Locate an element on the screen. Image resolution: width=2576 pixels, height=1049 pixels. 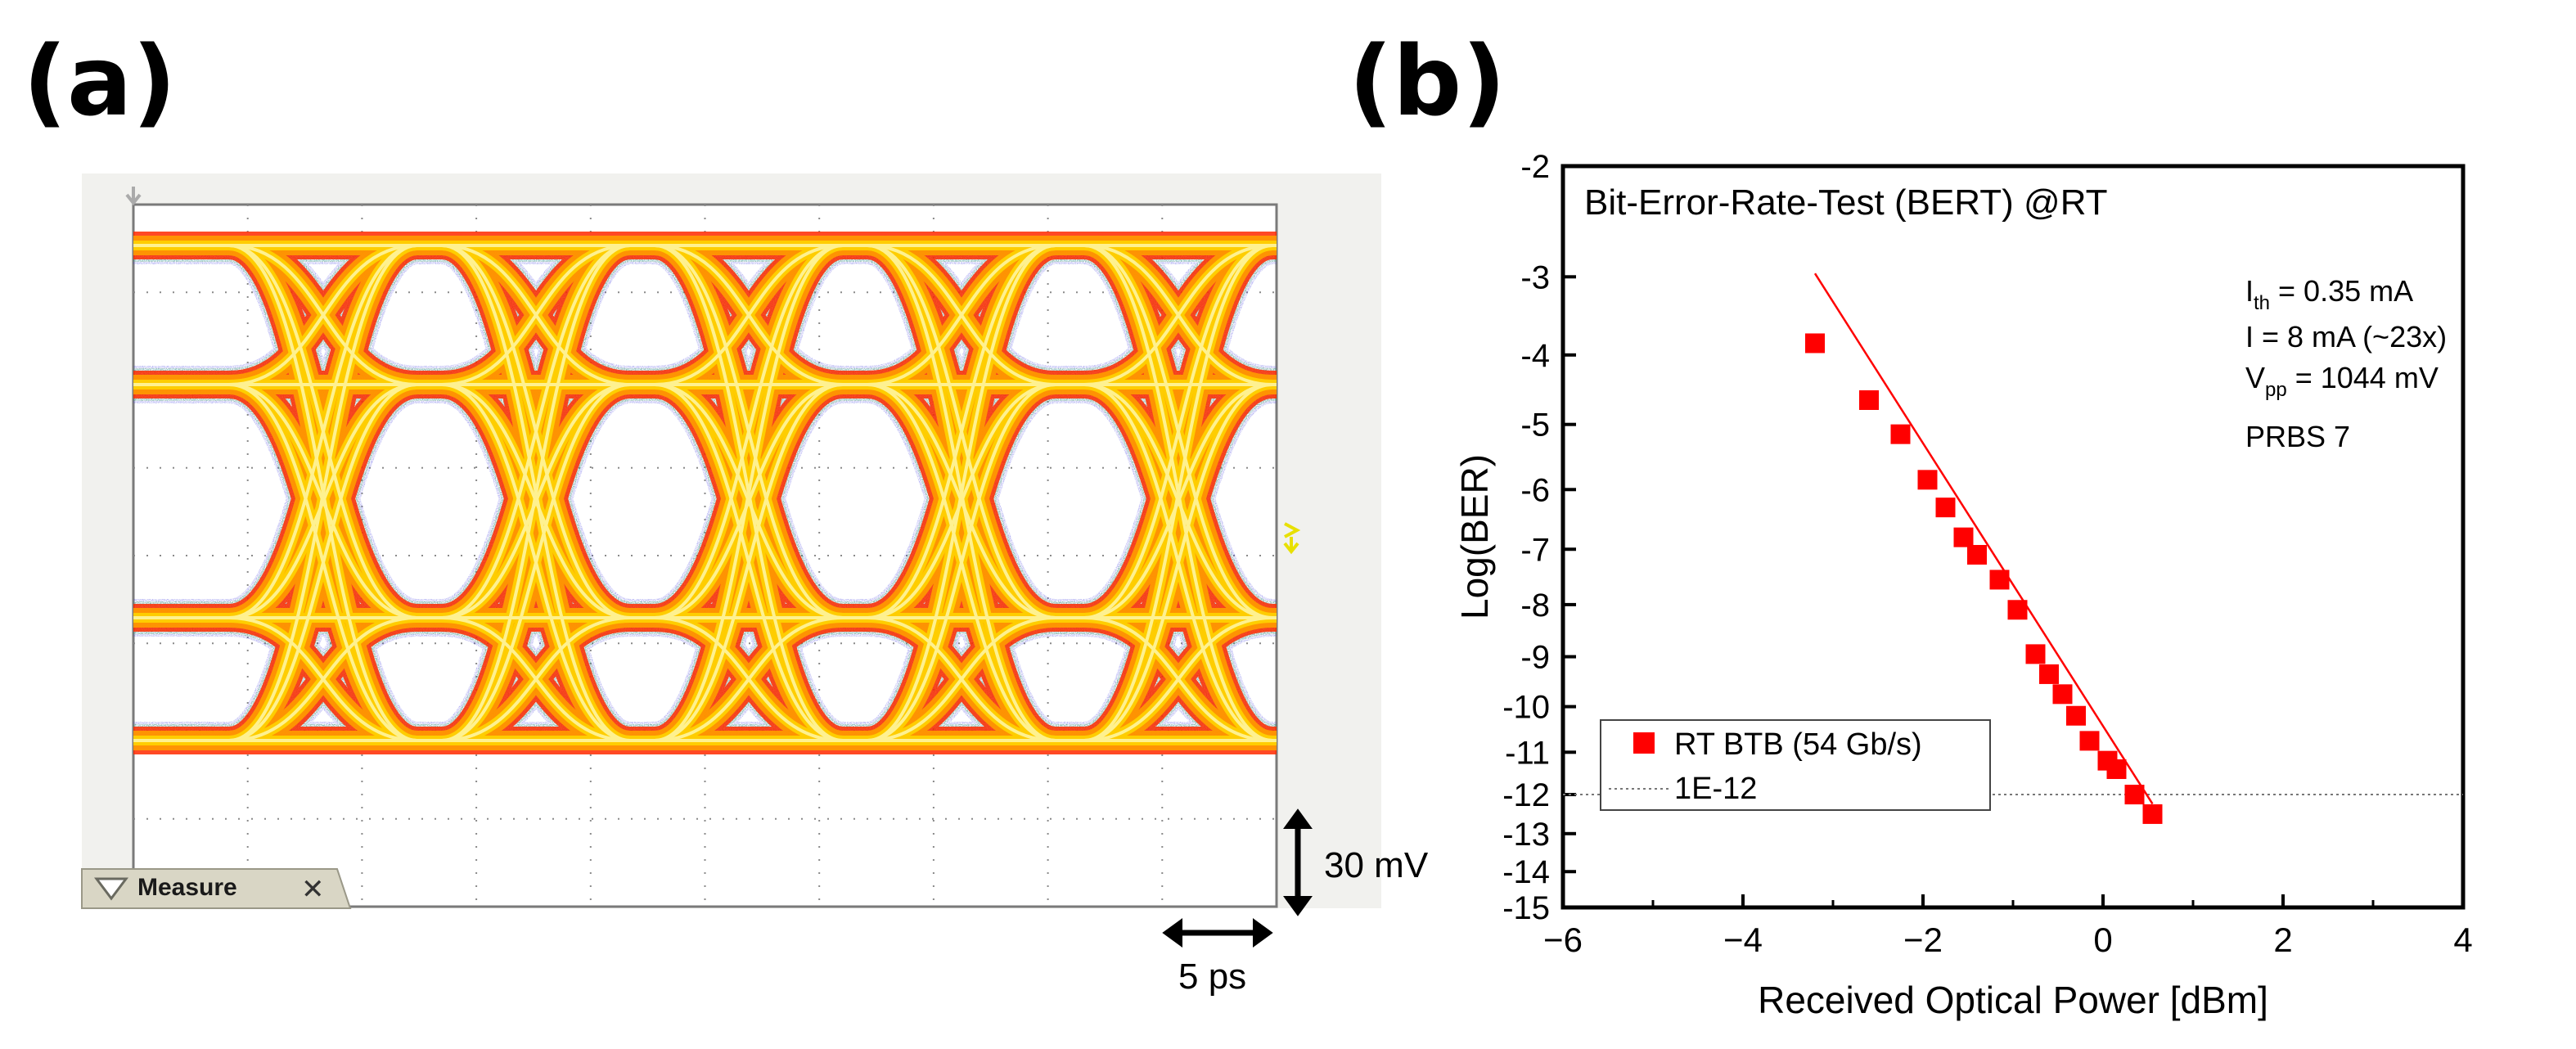
legend-threshold-label: 1E-12 is located at coordinates (1715, 789).